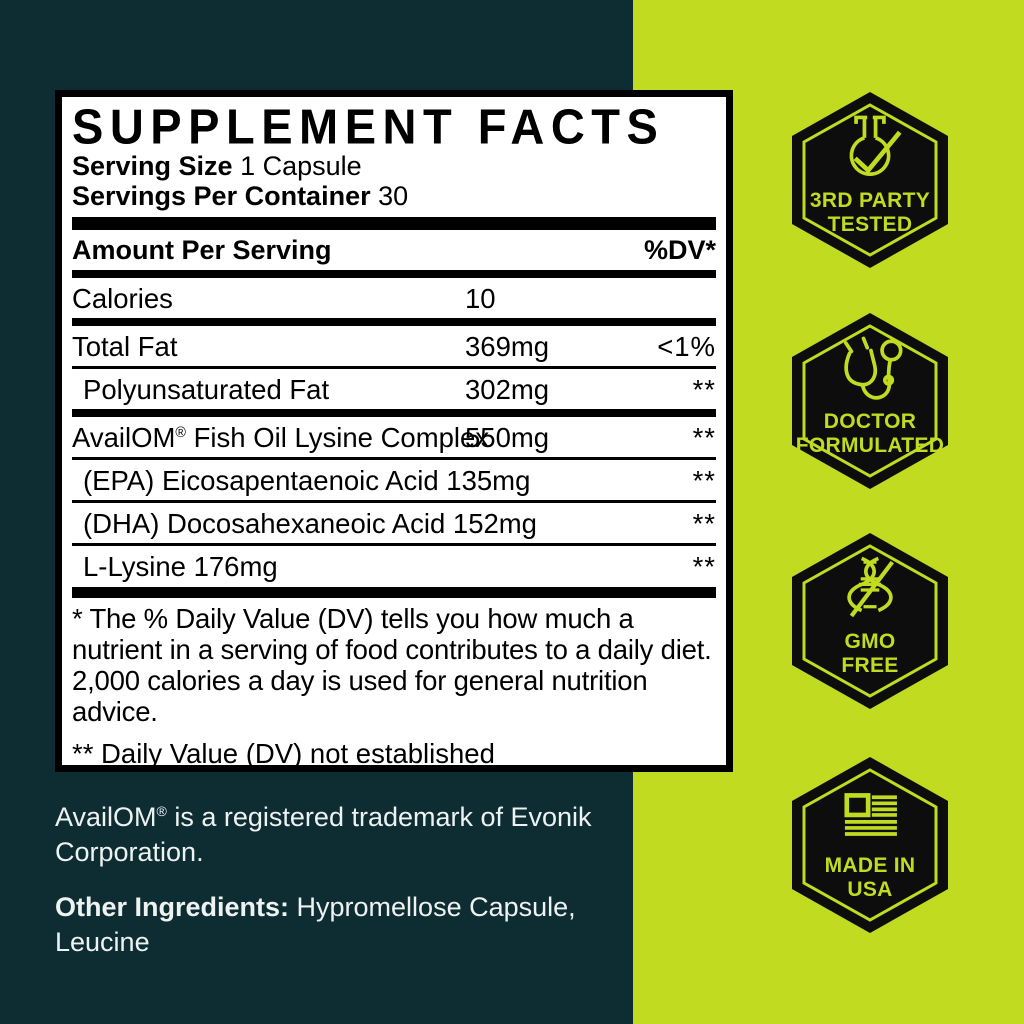  Describe the element at coordinates (283, 753) in the screenshot. I see `dv-not-established-footnote: ** Daily Value (DV) not established` at that location.